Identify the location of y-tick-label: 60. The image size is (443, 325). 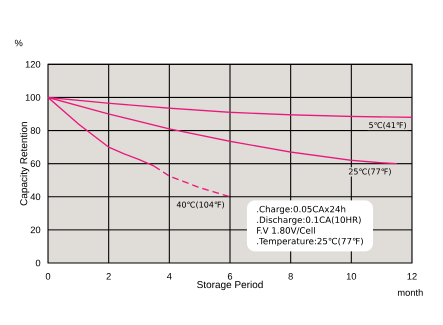
(35, 163).